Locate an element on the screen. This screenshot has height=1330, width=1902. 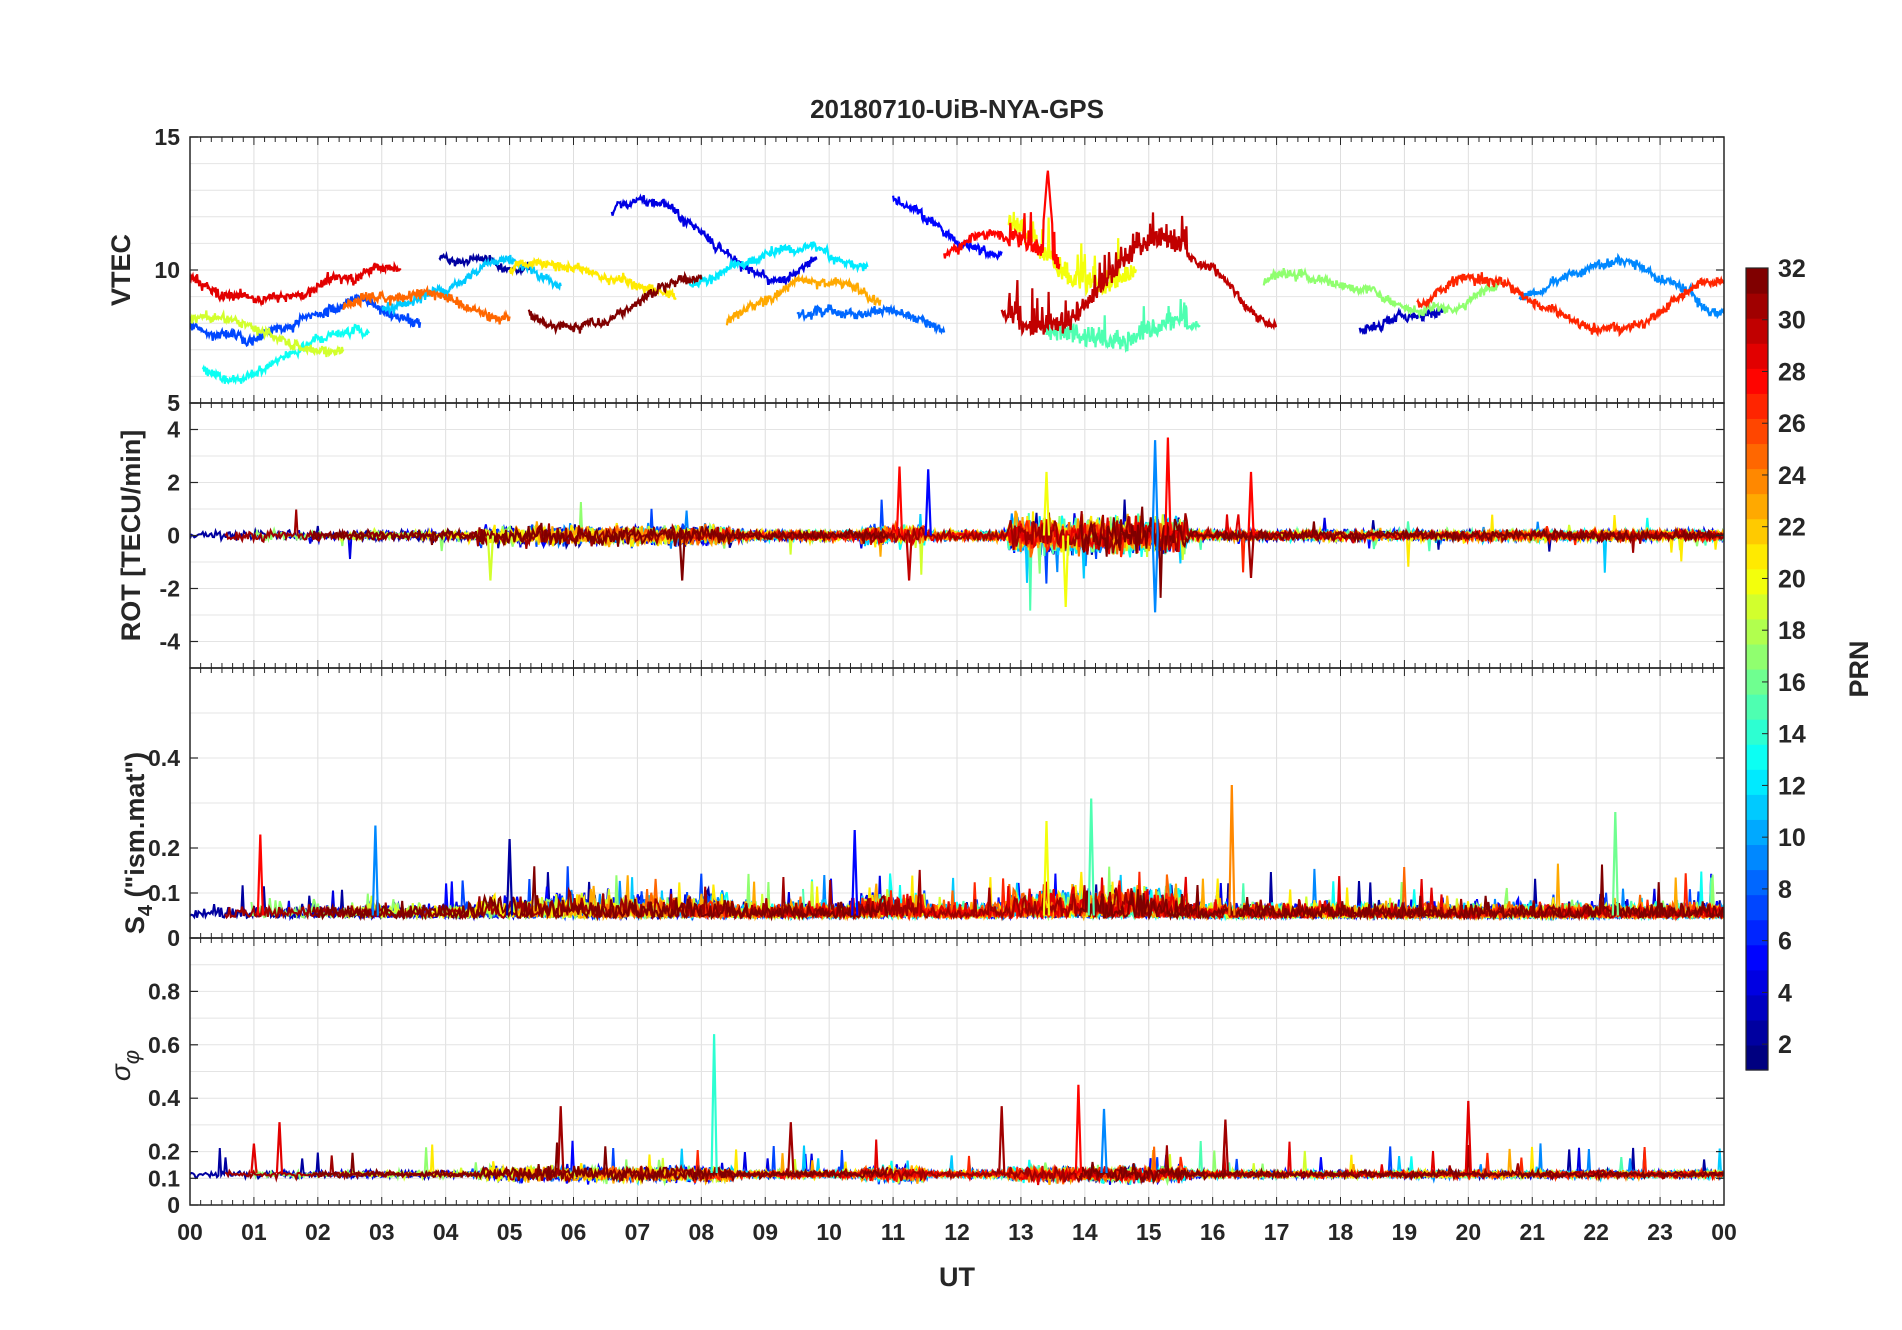
x-tick-label: 22 is located at coordinates (1596, 1232).